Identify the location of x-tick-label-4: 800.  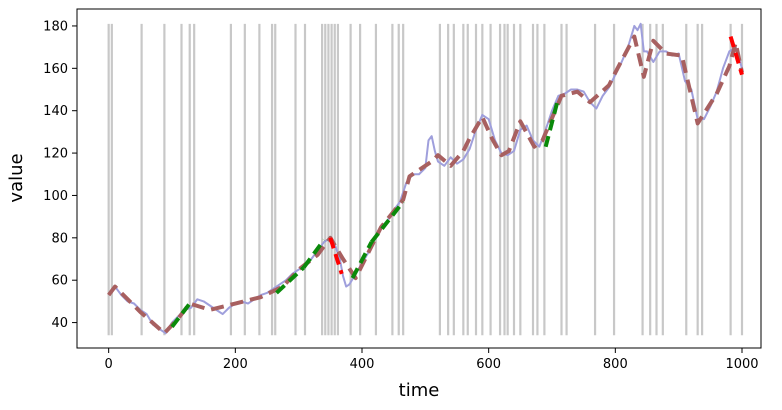
(615, 364).